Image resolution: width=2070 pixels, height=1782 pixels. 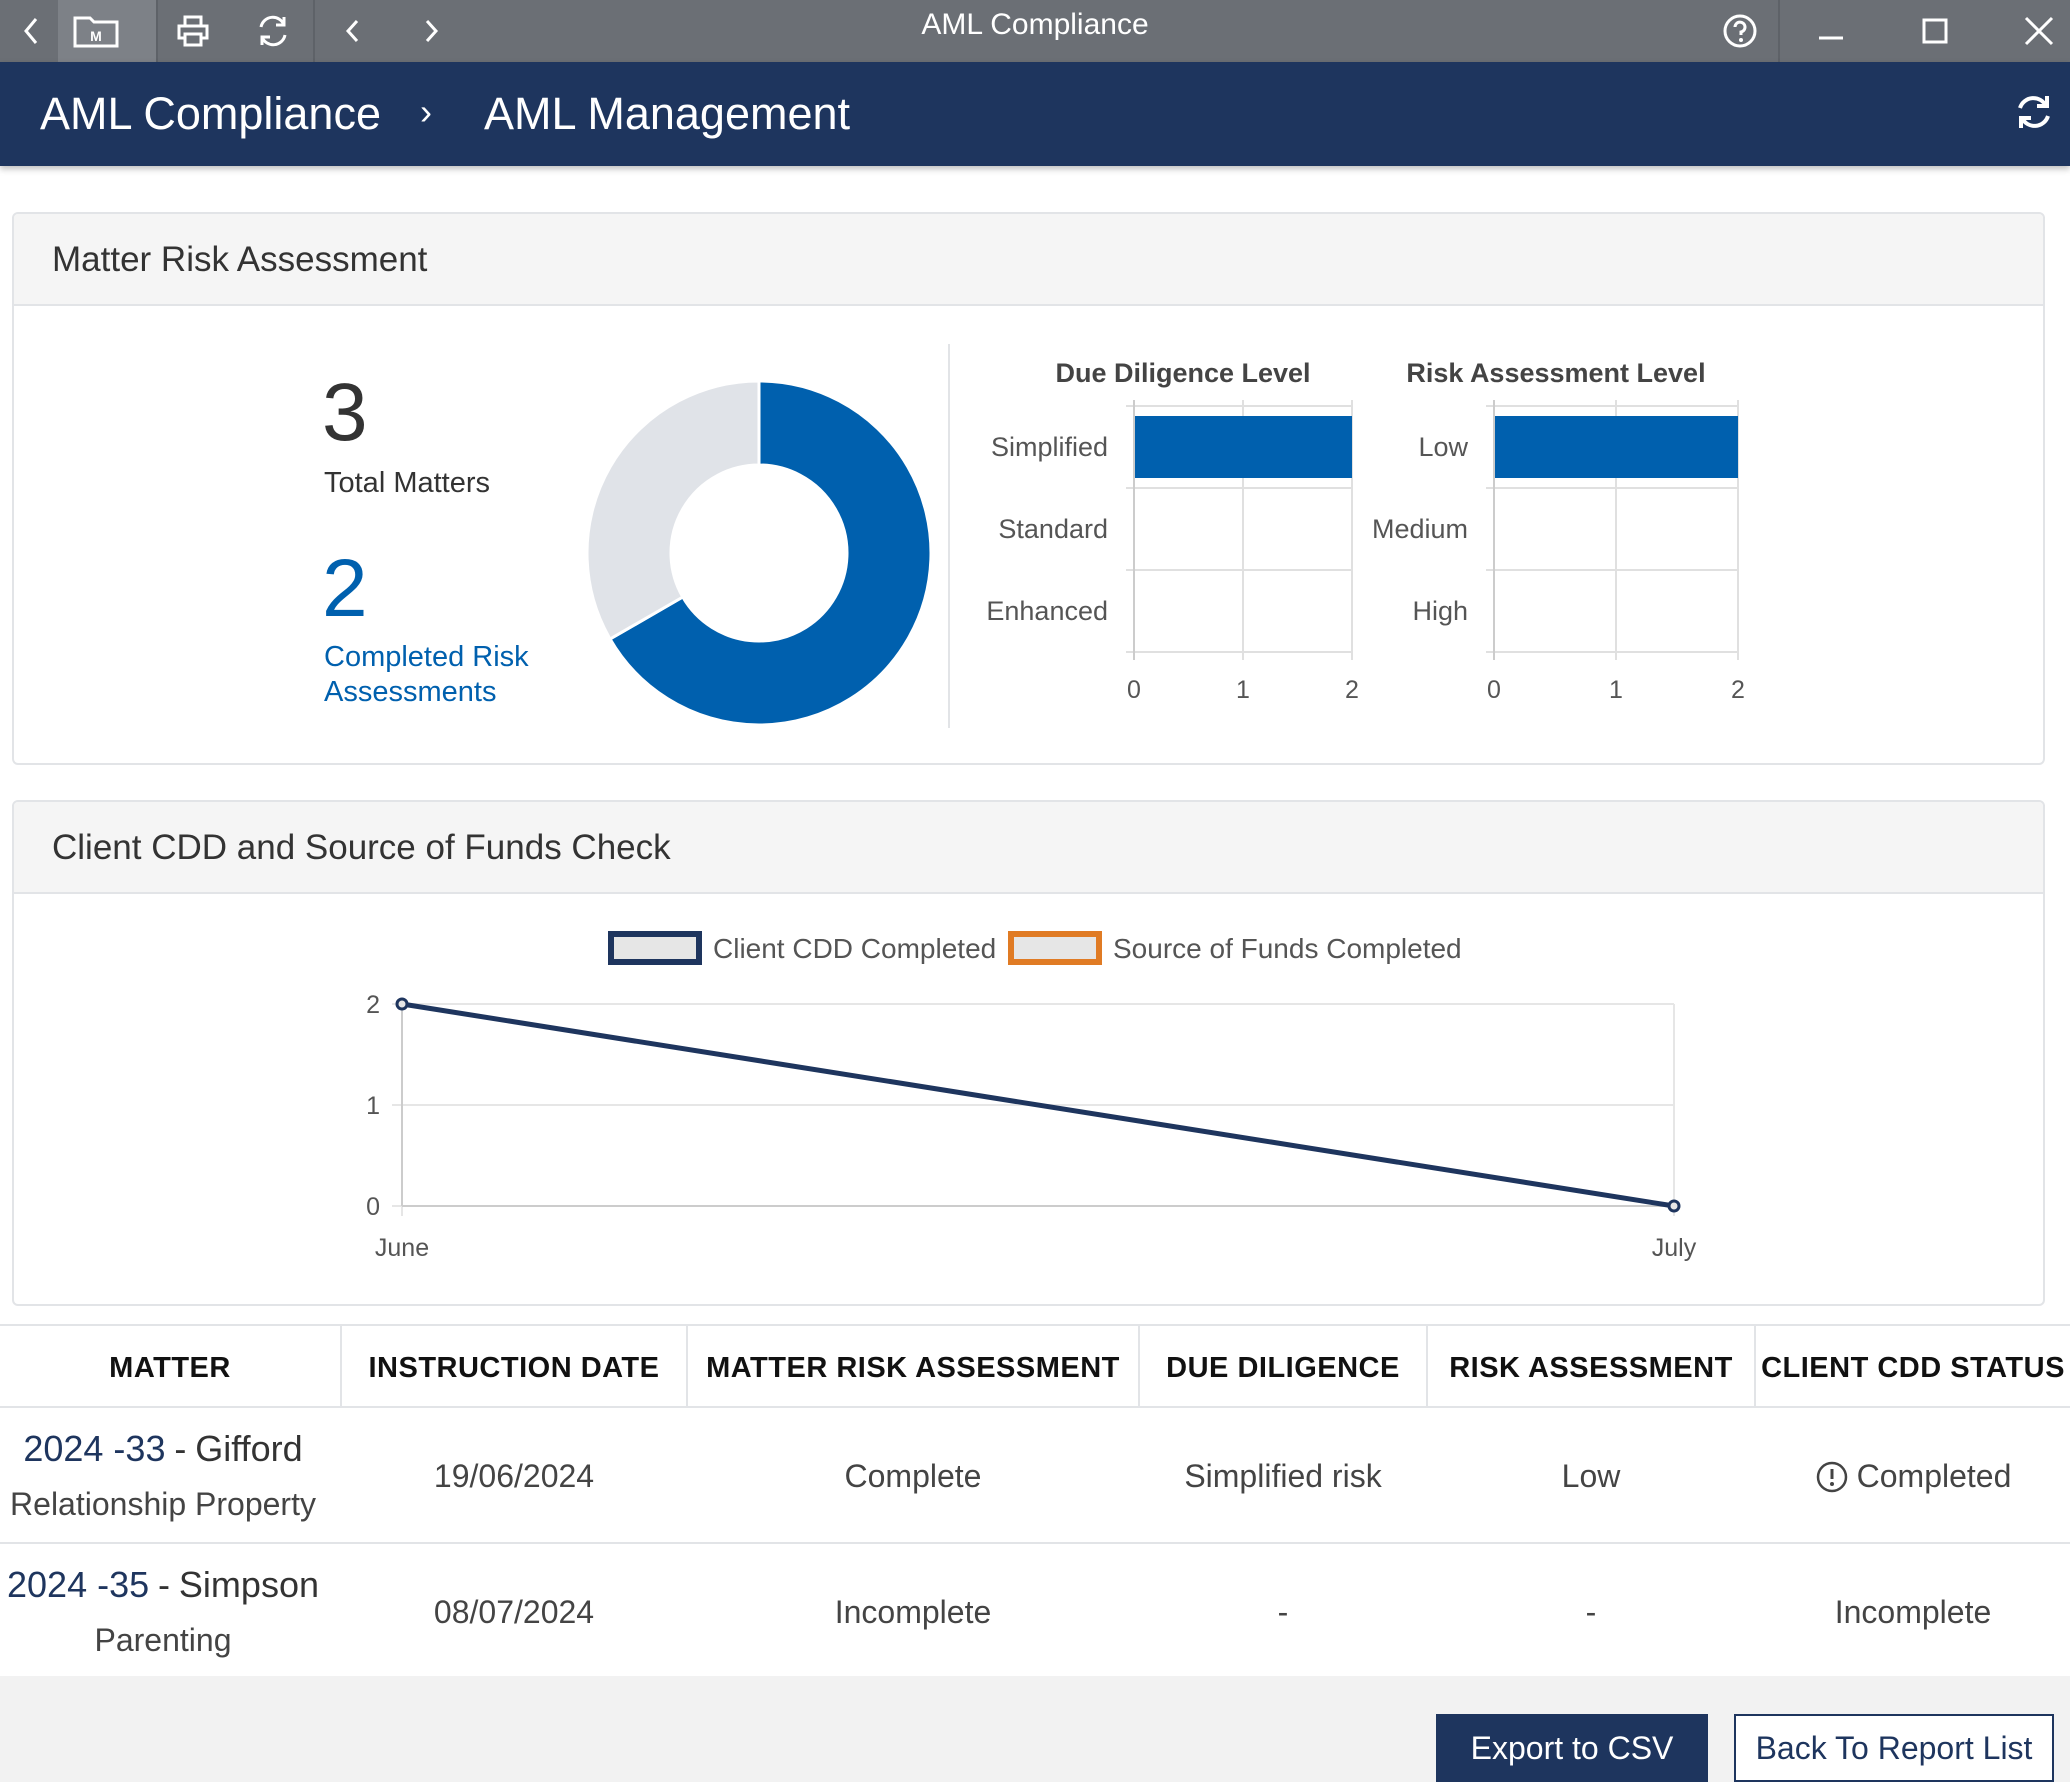 I want to click on export-csv-button: Export to CSV, so click(x=1572, y=1748).